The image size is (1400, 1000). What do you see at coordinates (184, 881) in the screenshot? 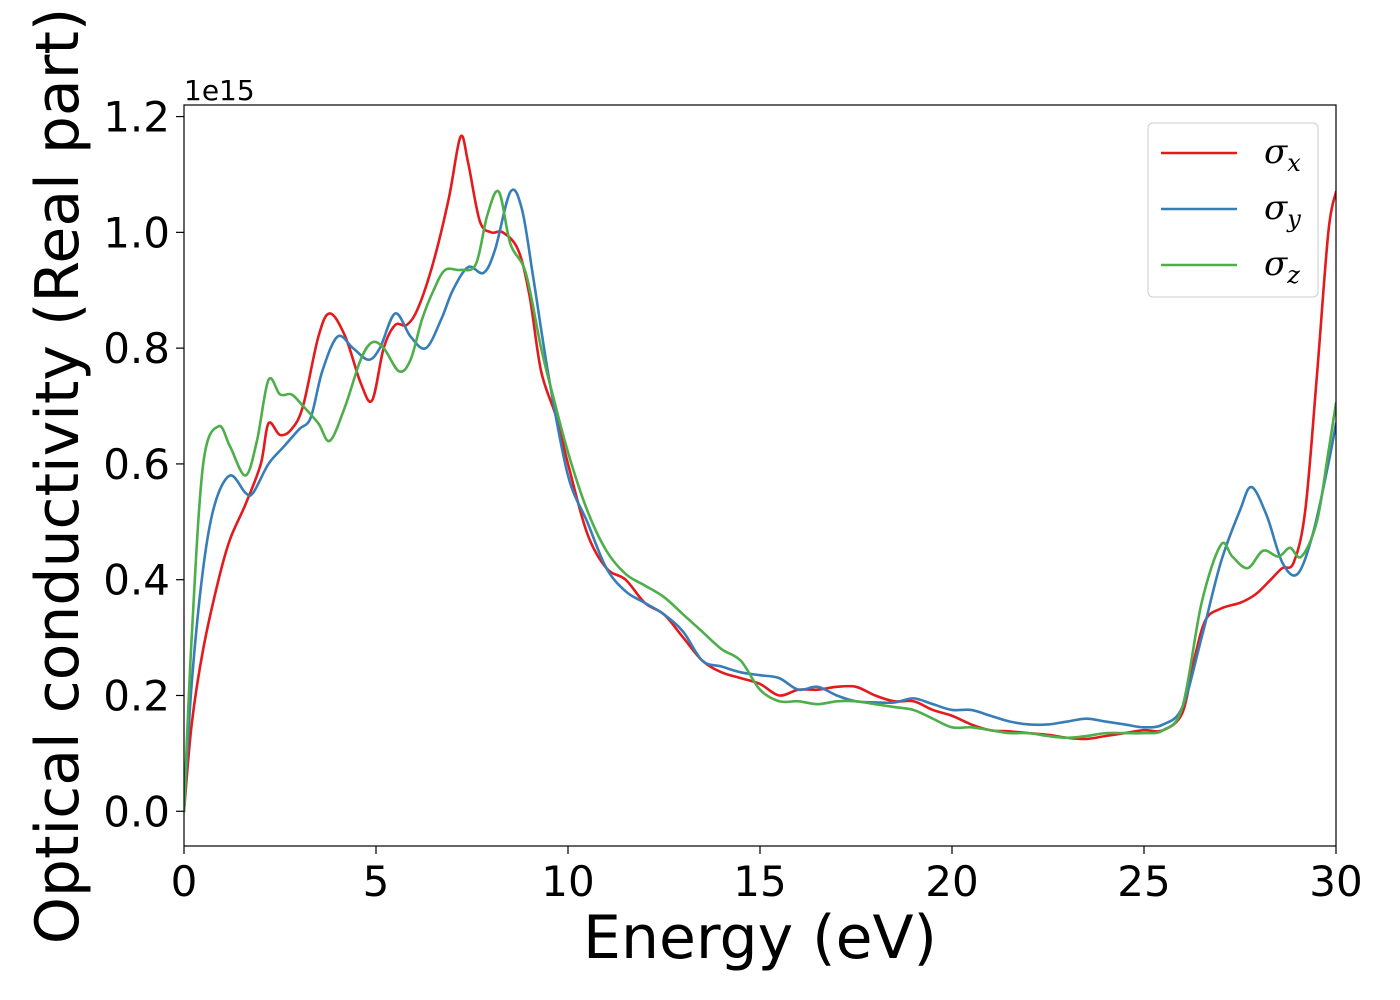
I see `x-tick-label: 0` at bounding box center [184, 881].